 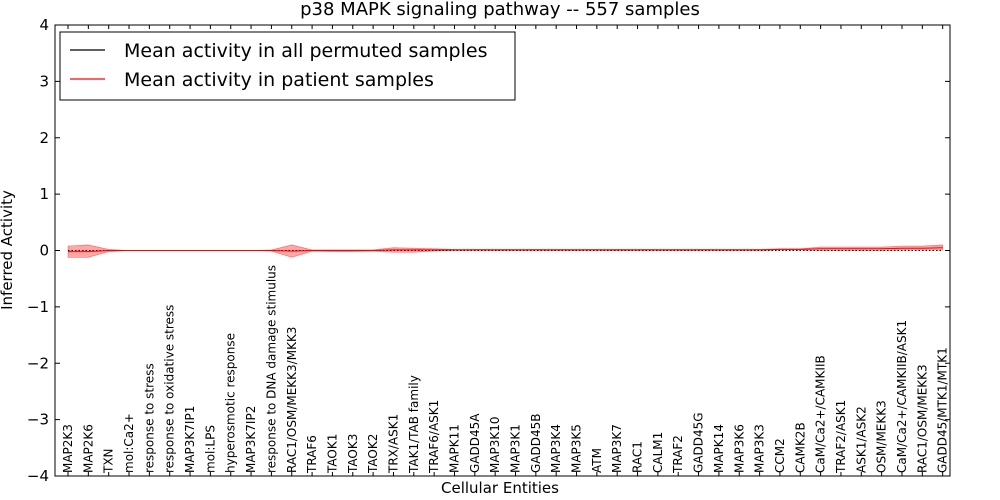 I want to click on x-category-label: MAP3K4, so click(x=556, y=448).